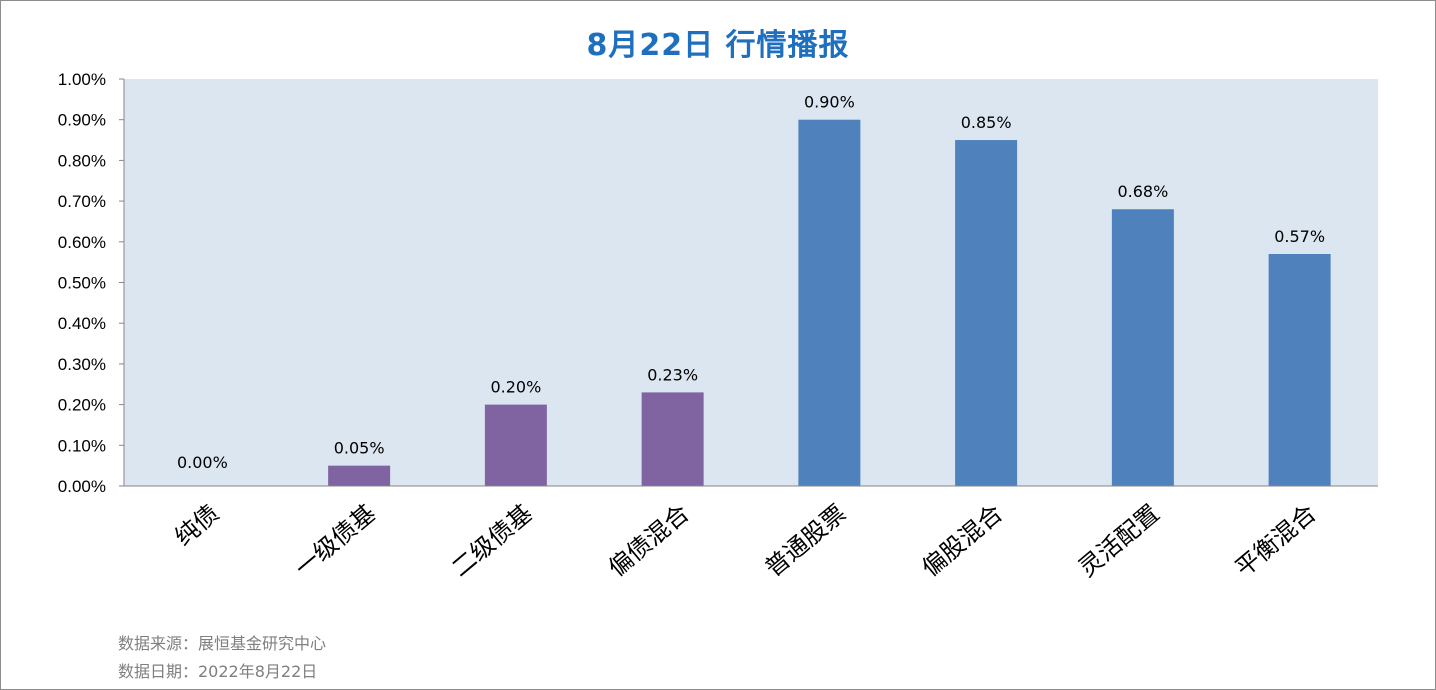  Describe the element at coordinates (82, 323) in the screenshot. I see `y-tick-label: 0.40%` at that location.